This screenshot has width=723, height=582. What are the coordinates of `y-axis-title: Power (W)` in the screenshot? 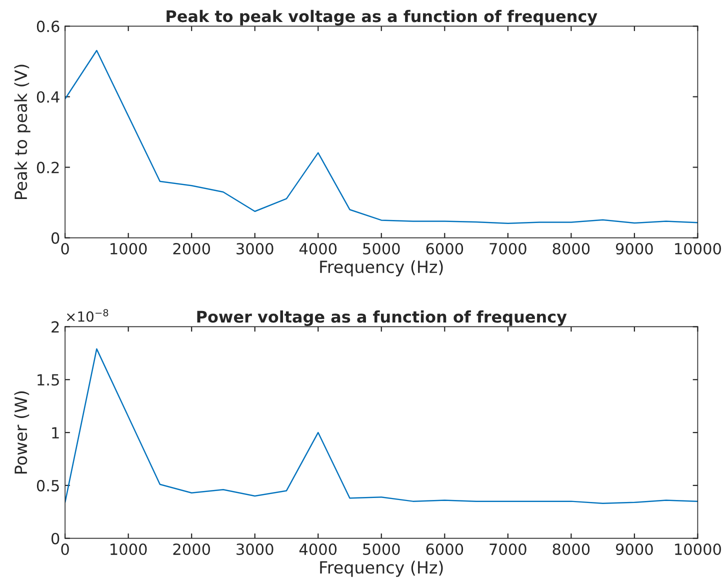 It's located at (22, 432).